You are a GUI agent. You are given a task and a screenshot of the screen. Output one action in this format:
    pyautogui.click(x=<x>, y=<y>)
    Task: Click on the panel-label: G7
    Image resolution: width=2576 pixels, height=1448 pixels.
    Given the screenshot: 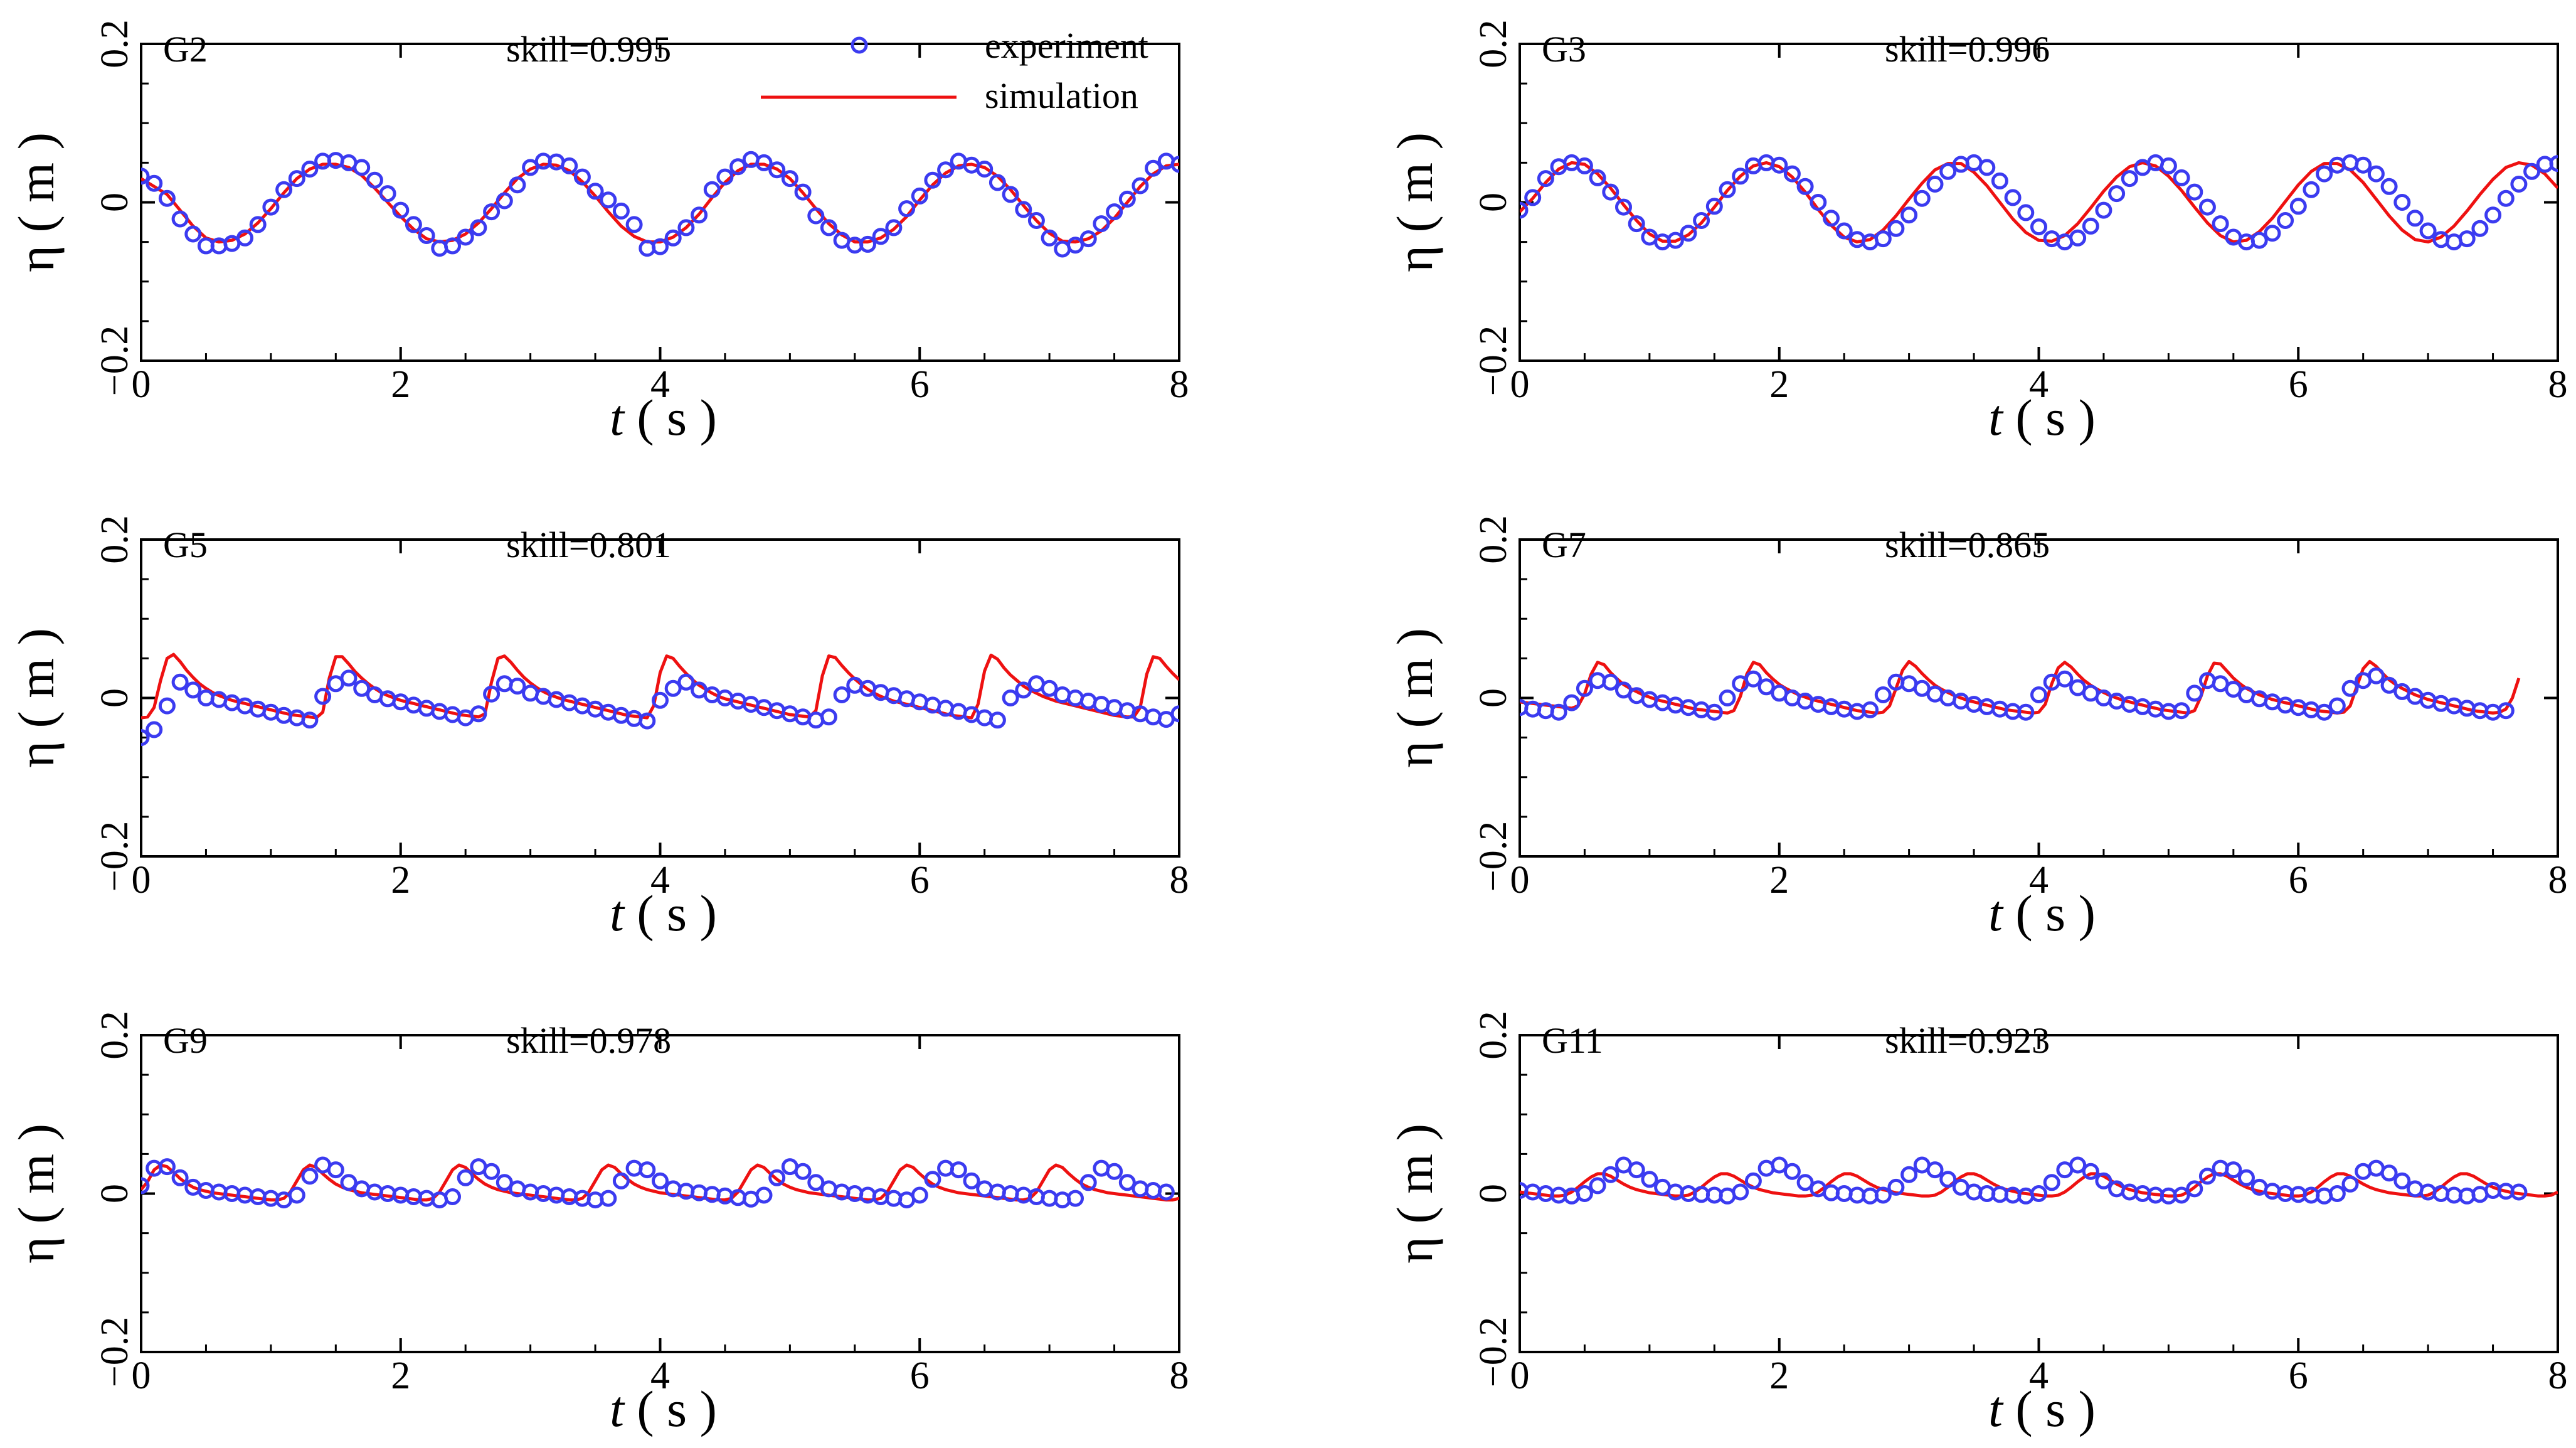 What is the action you would take?
    pyautogui.click(x=1564, y=544)
    